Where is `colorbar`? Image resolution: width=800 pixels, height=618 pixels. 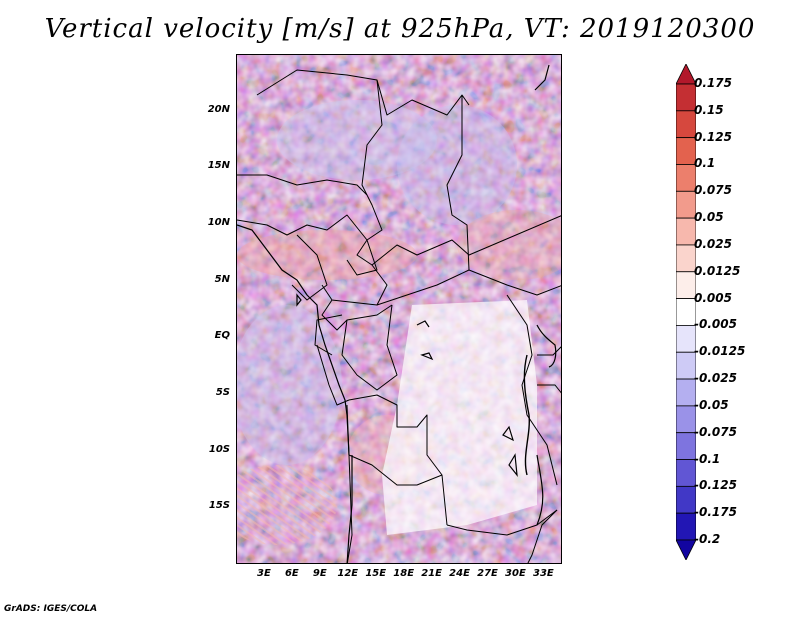 colorbar is located at coordinates (686, 312).